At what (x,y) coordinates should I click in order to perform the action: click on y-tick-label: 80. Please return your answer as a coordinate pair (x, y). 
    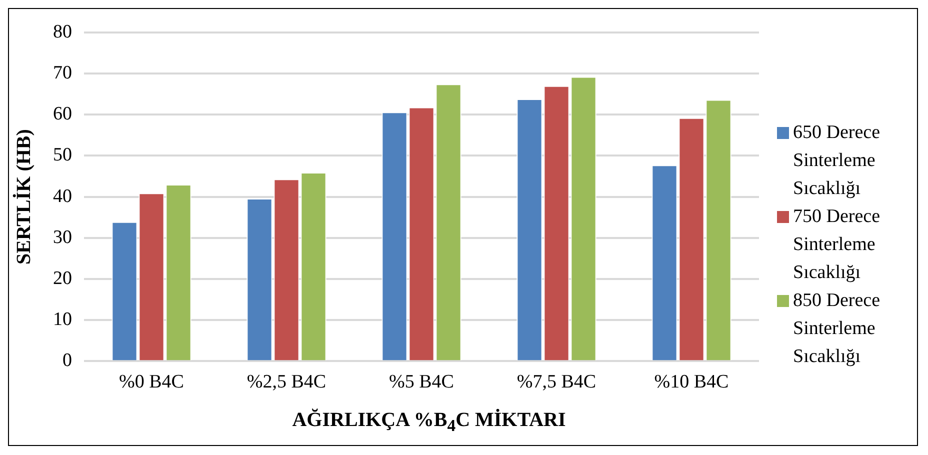
    Looking at the image, I should click on (62, 31).